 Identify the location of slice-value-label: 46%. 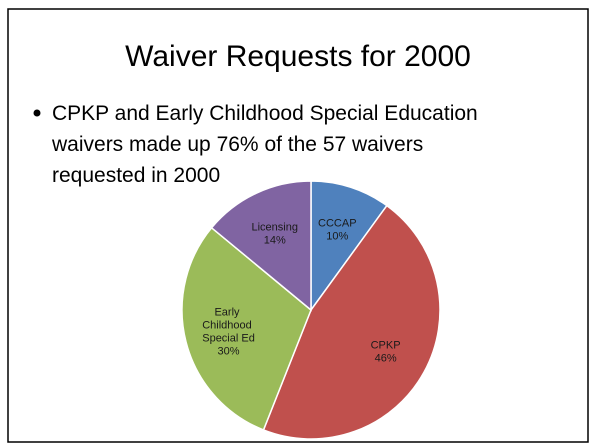
(386, 359).